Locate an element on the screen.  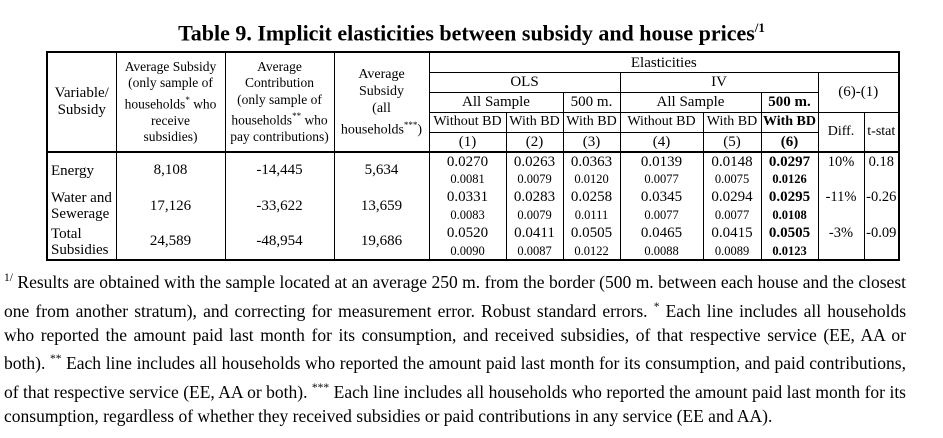
coef-cell: 0.0283 is located at coordinates (534, 198).